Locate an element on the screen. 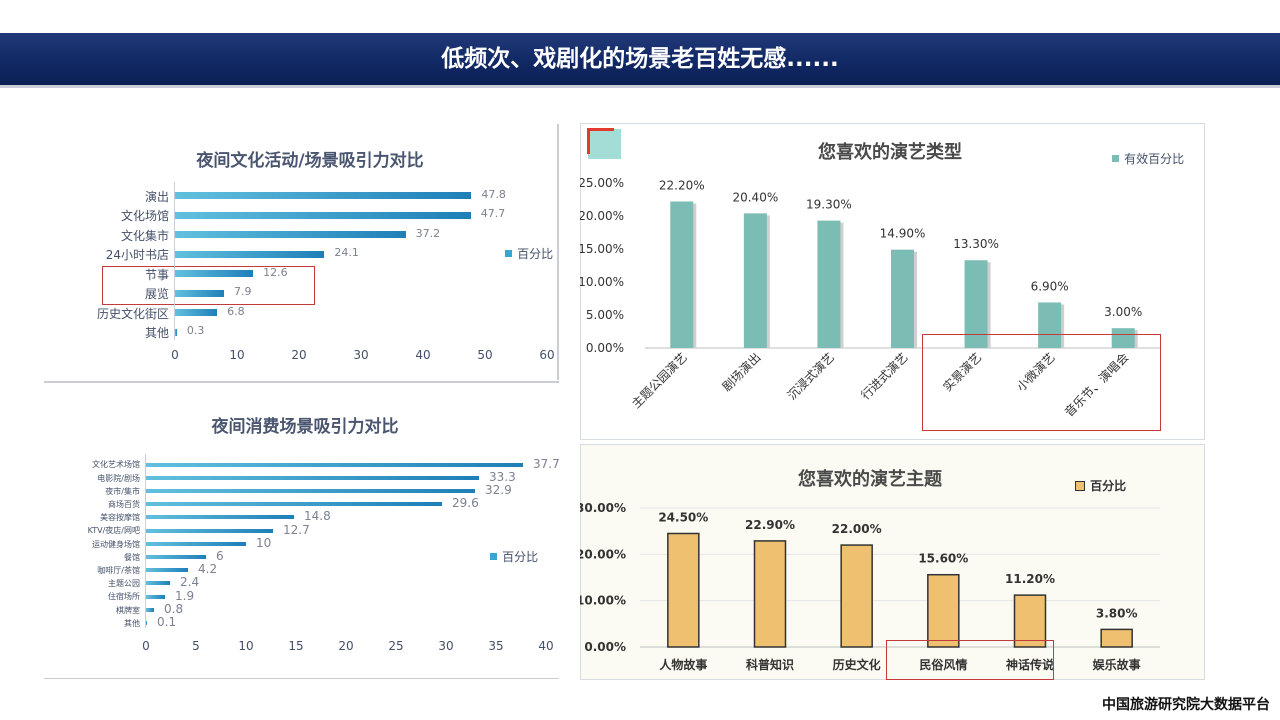 The width and height of the screenshot is (1280, 720). category-label: 24小时书店 is located at coordinates (137, 255).